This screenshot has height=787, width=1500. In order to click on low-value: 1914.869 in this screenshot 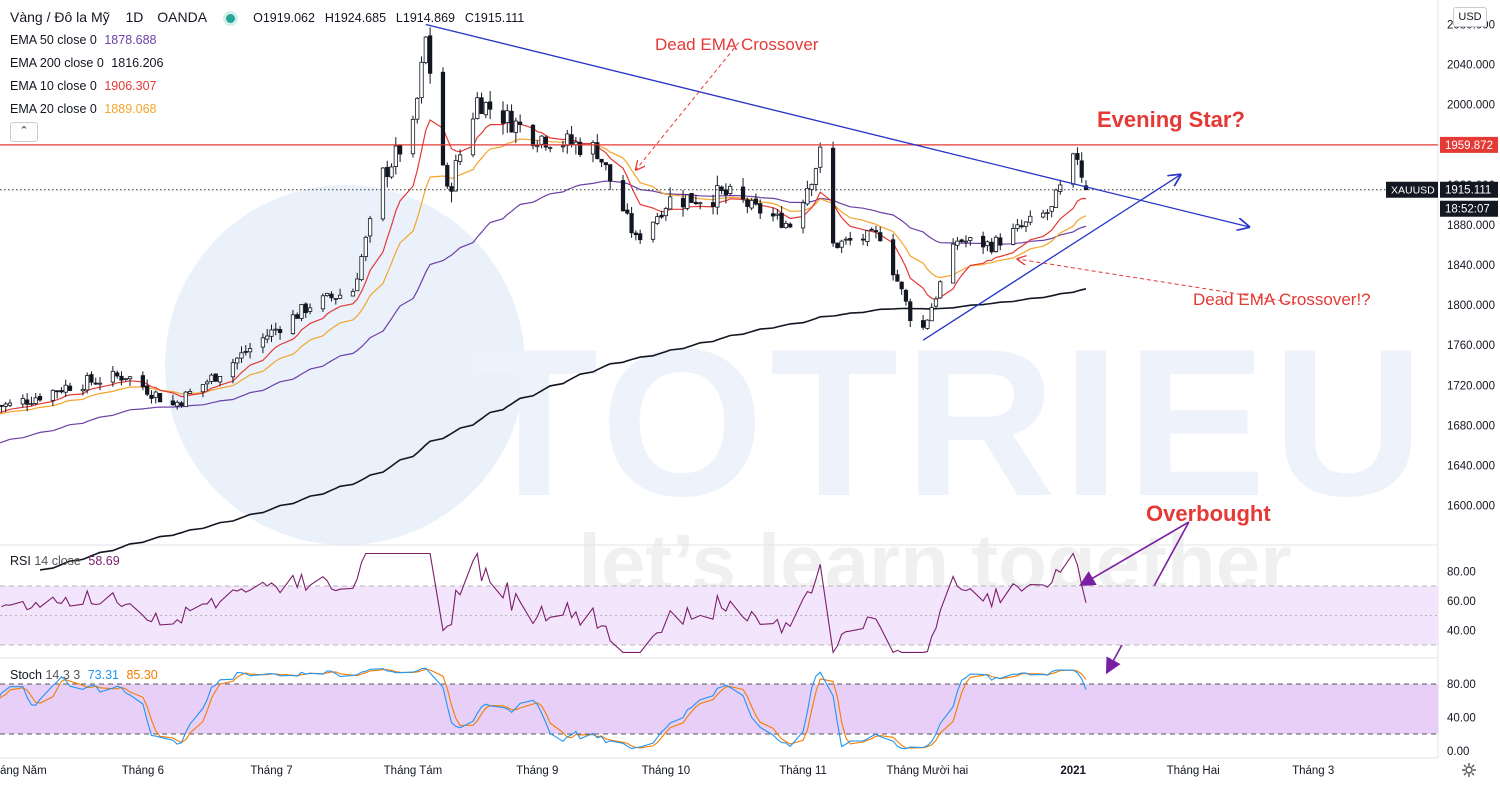, I will do `click(429, 18)`.